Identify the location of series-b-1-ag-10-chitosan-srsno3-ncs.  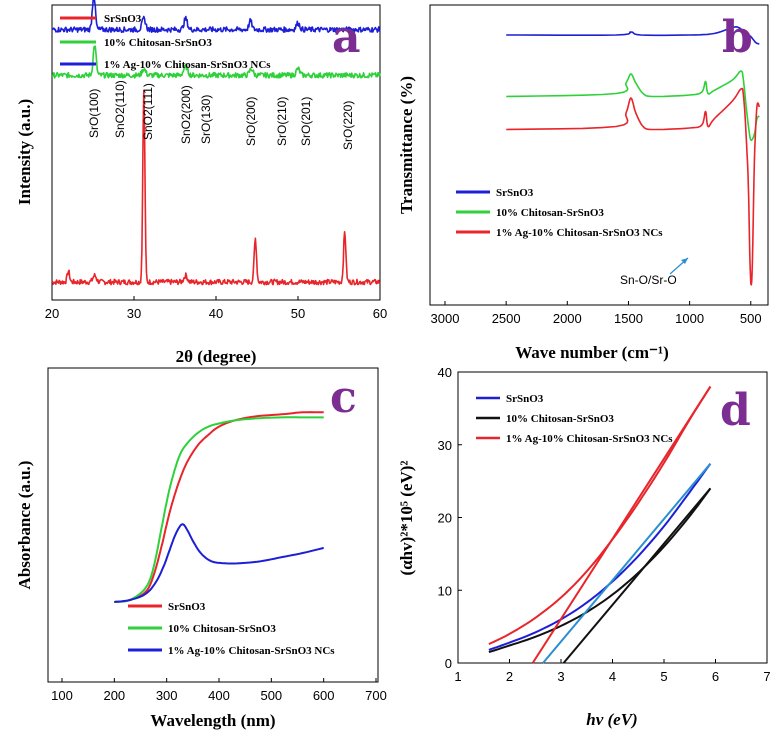
(633, 186).